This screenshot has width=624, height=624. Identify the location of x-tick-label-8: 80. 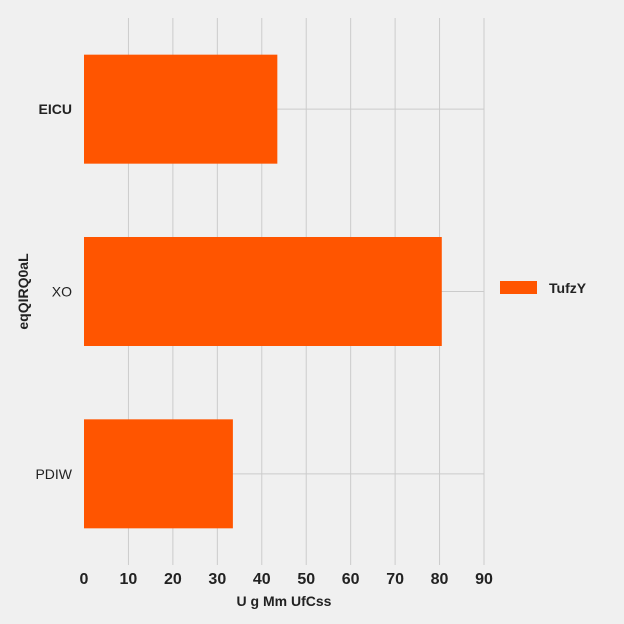
(440, 579).